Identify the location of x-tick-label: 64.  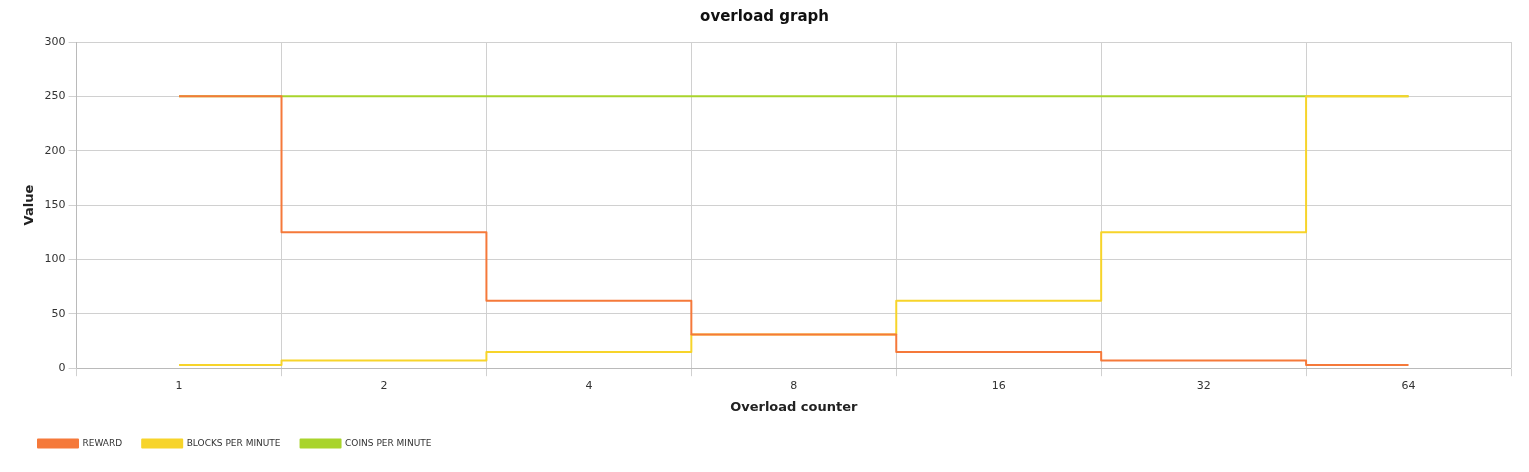
(1408, 385).